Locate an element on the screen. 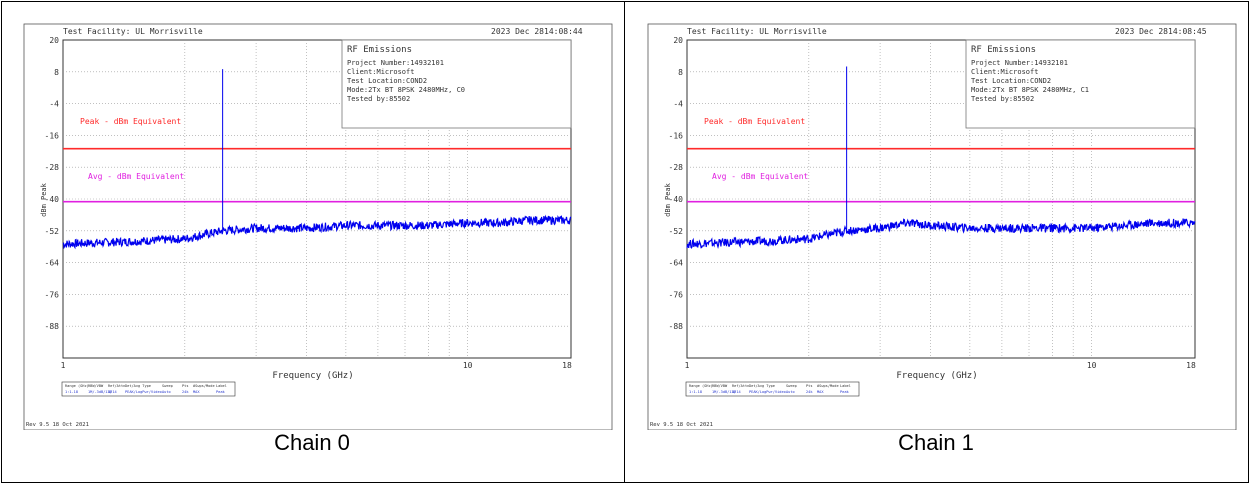 This screenshot has height=485, width=1251. header-time: 14:08:45 is located at coordinates (1187, 31).